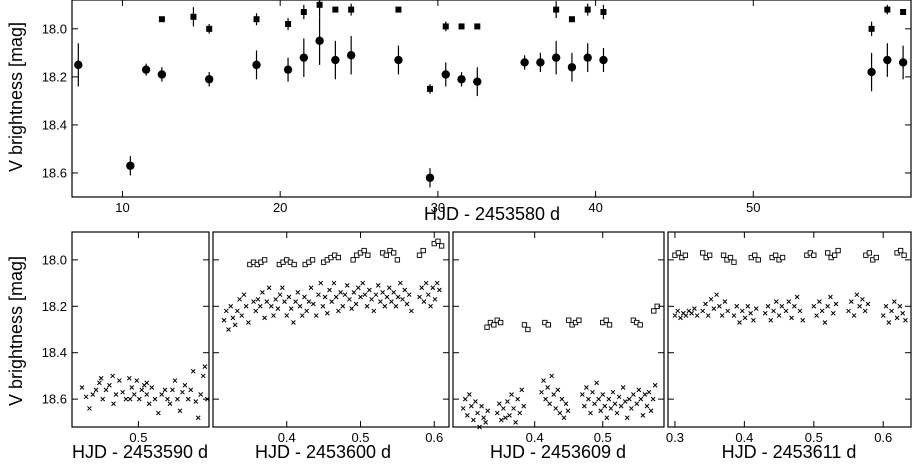 Image resolution: width=912 pixels, height=470 pixels. What do you see at coordinates (144, 392) in the screenshot?
I see `panel-1-marks` at bounding box center [144, 392].